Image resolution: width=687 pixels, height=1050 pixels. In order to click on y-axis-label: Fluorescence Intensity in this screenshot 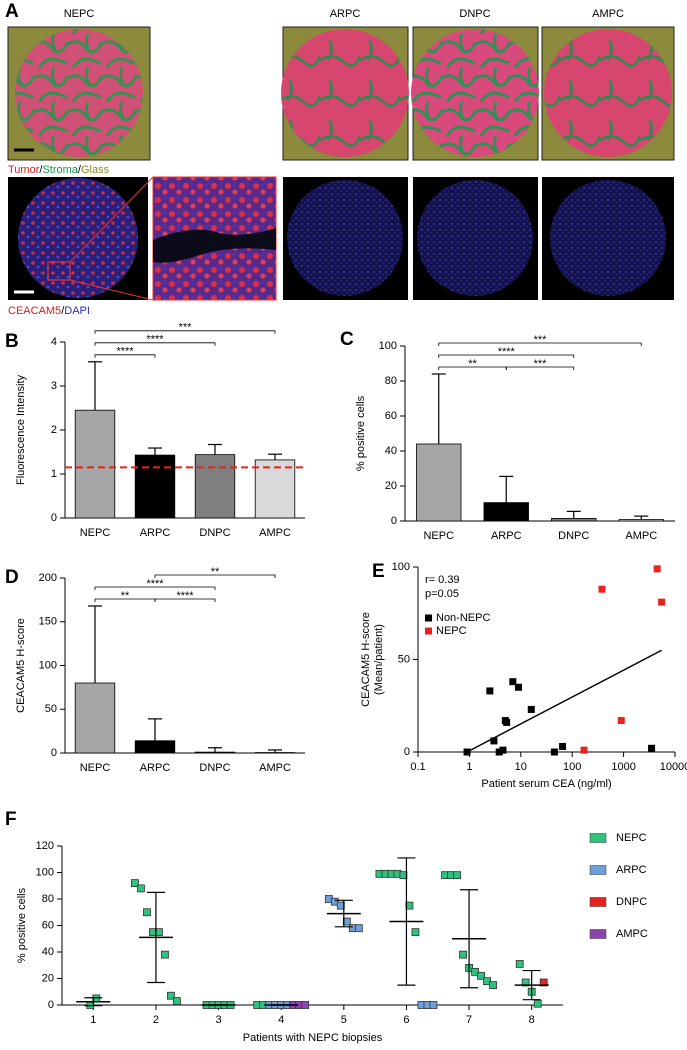, I will do `click(21, 429)`.